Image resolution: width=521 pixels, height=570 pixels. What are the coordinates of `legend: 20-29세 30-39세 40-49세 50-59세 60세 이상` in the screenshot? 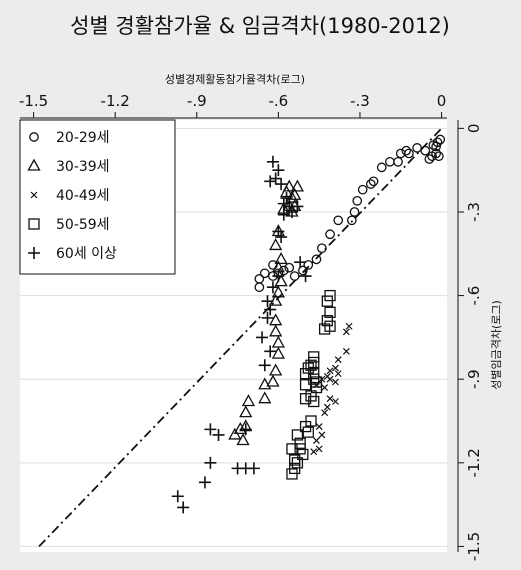 It's located at (97, 197).